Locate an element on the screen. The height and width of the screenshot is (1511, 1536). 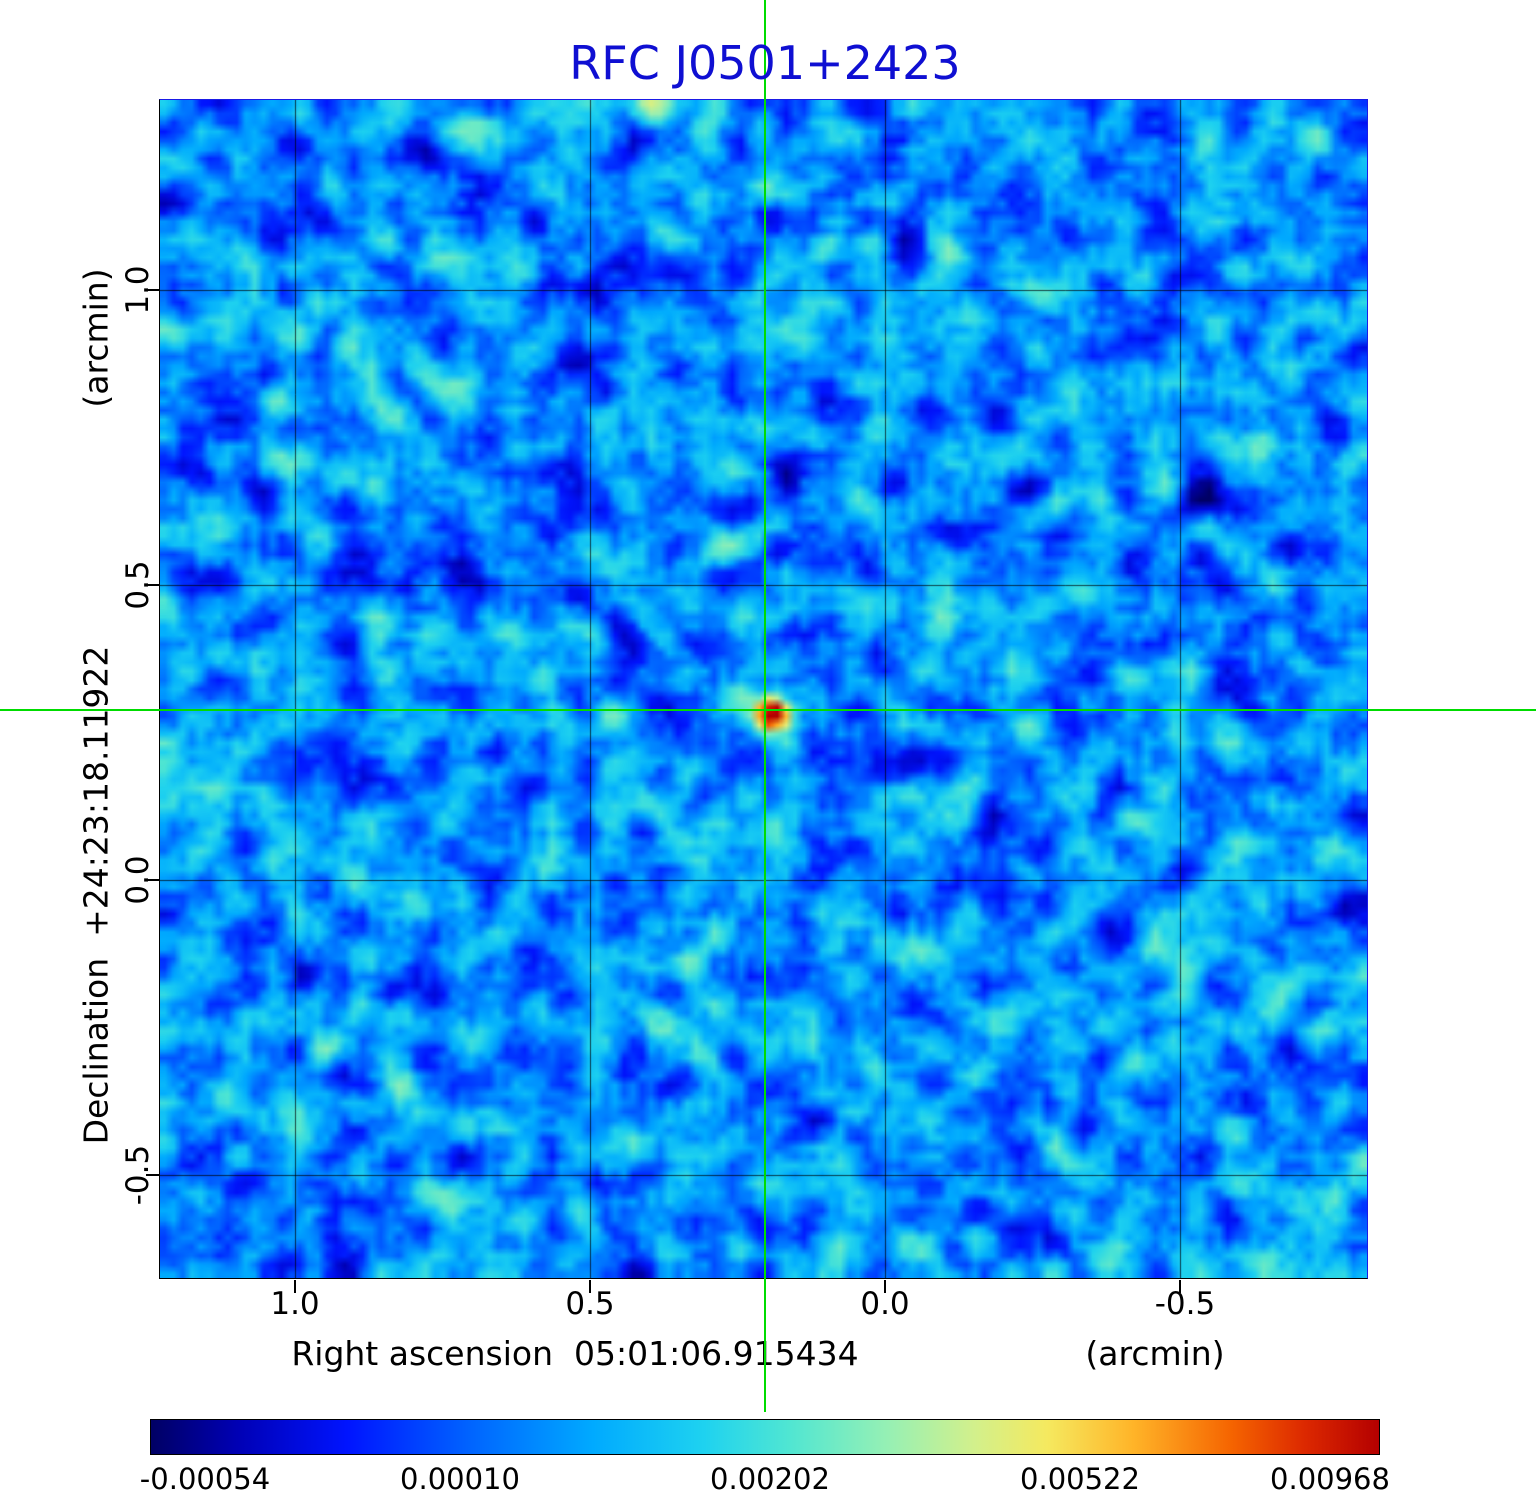
colorbar-tick-label: -0.00054 is located at coordinates (205, 1479).